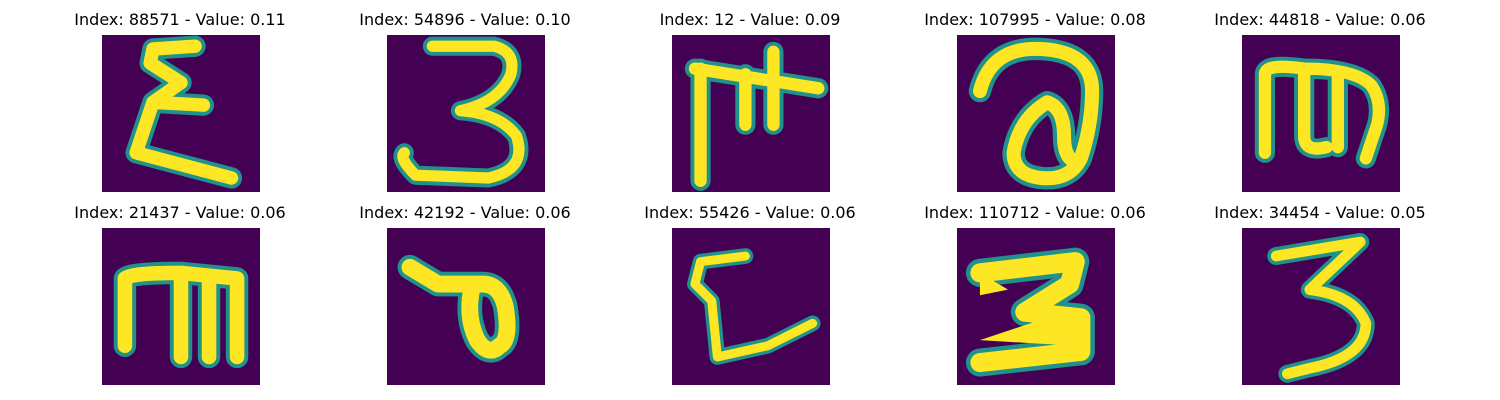  Describe the element at coordinates (180, 19) in the screenshot. I see `panel-title: Index: 88571 - Value: 0.11` at that location.